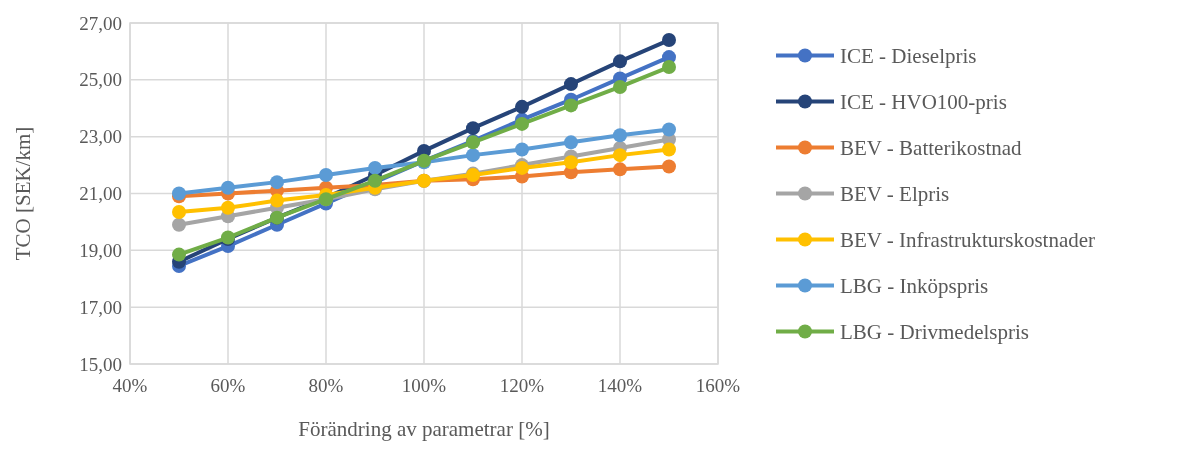 This screenshot has width=1190, height=452. Describe the element at coordinates (100, 307) in the screenshot. I see `y-tick-label: 17,00` at that location.